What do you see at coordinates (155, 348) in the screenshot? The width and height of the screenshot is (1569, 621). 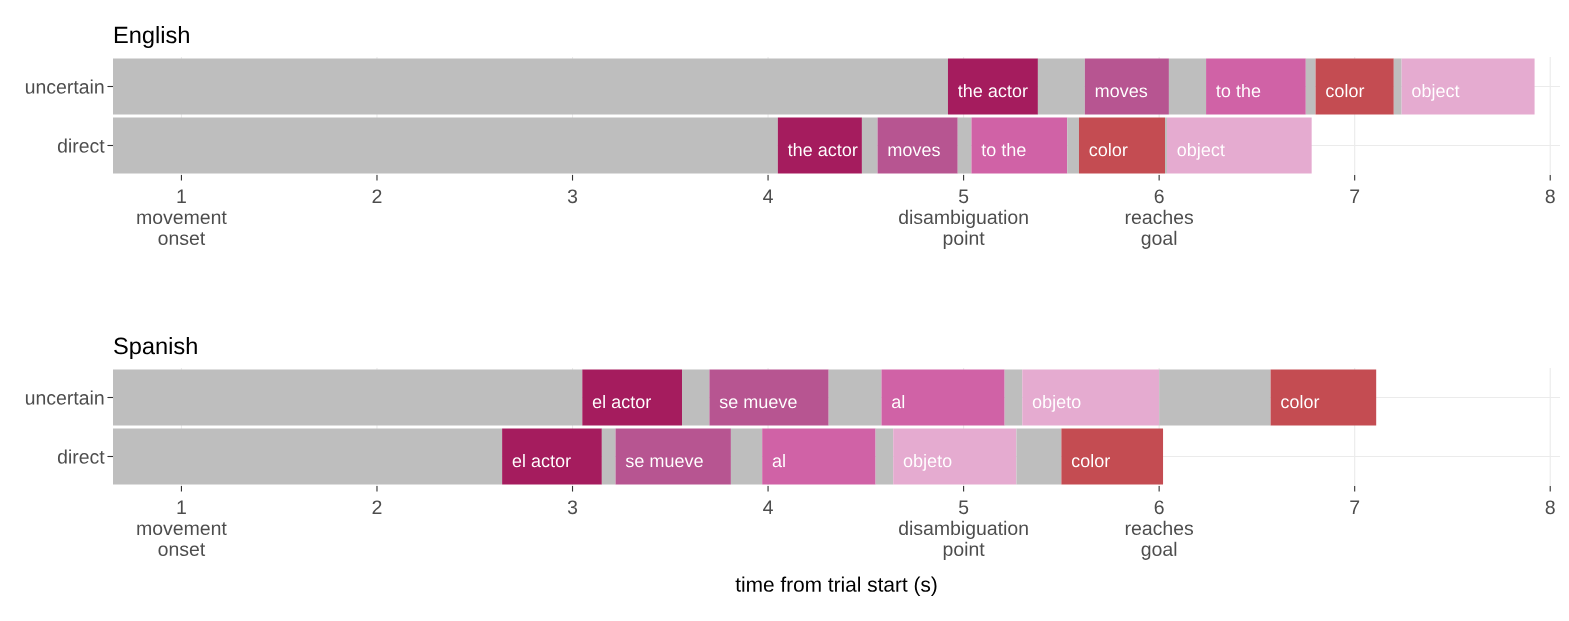 I see `chart-title: Spanish` at bounding box center [155, 348].